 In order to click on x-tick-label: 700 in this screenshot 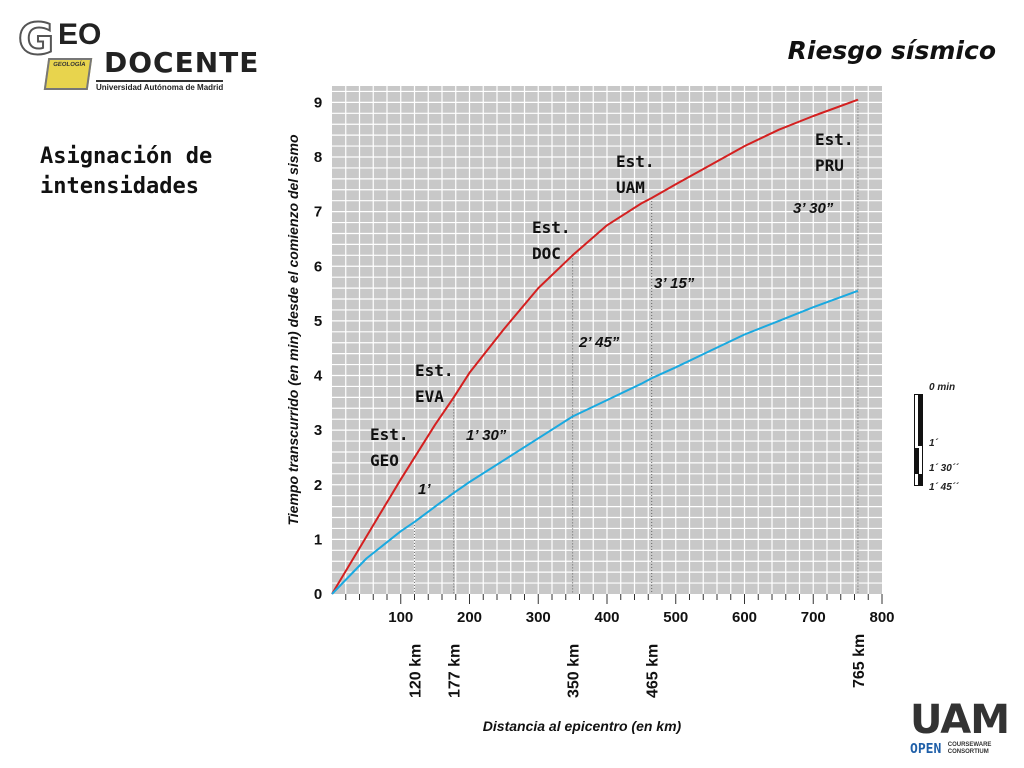, I will do `click(813, 617)`.